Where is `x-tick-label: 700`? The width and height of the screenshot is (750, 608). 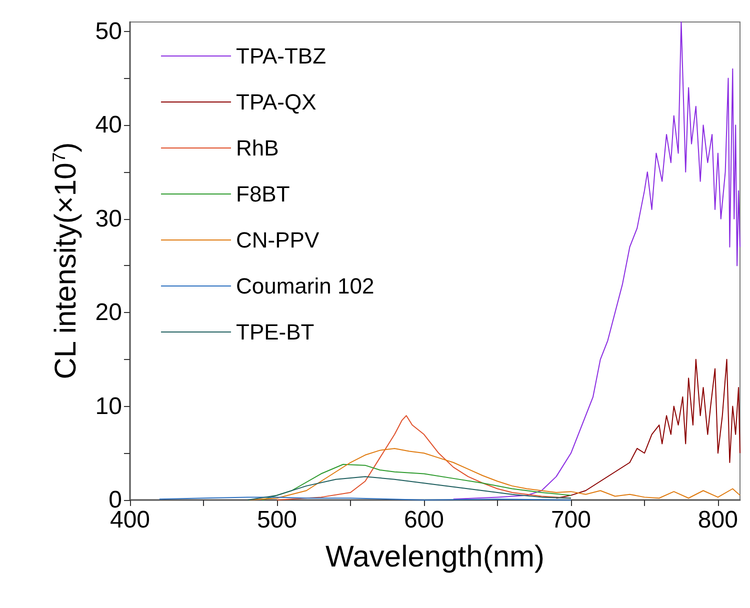 x-tick-label: 700 is located at coordinates (570, 520).